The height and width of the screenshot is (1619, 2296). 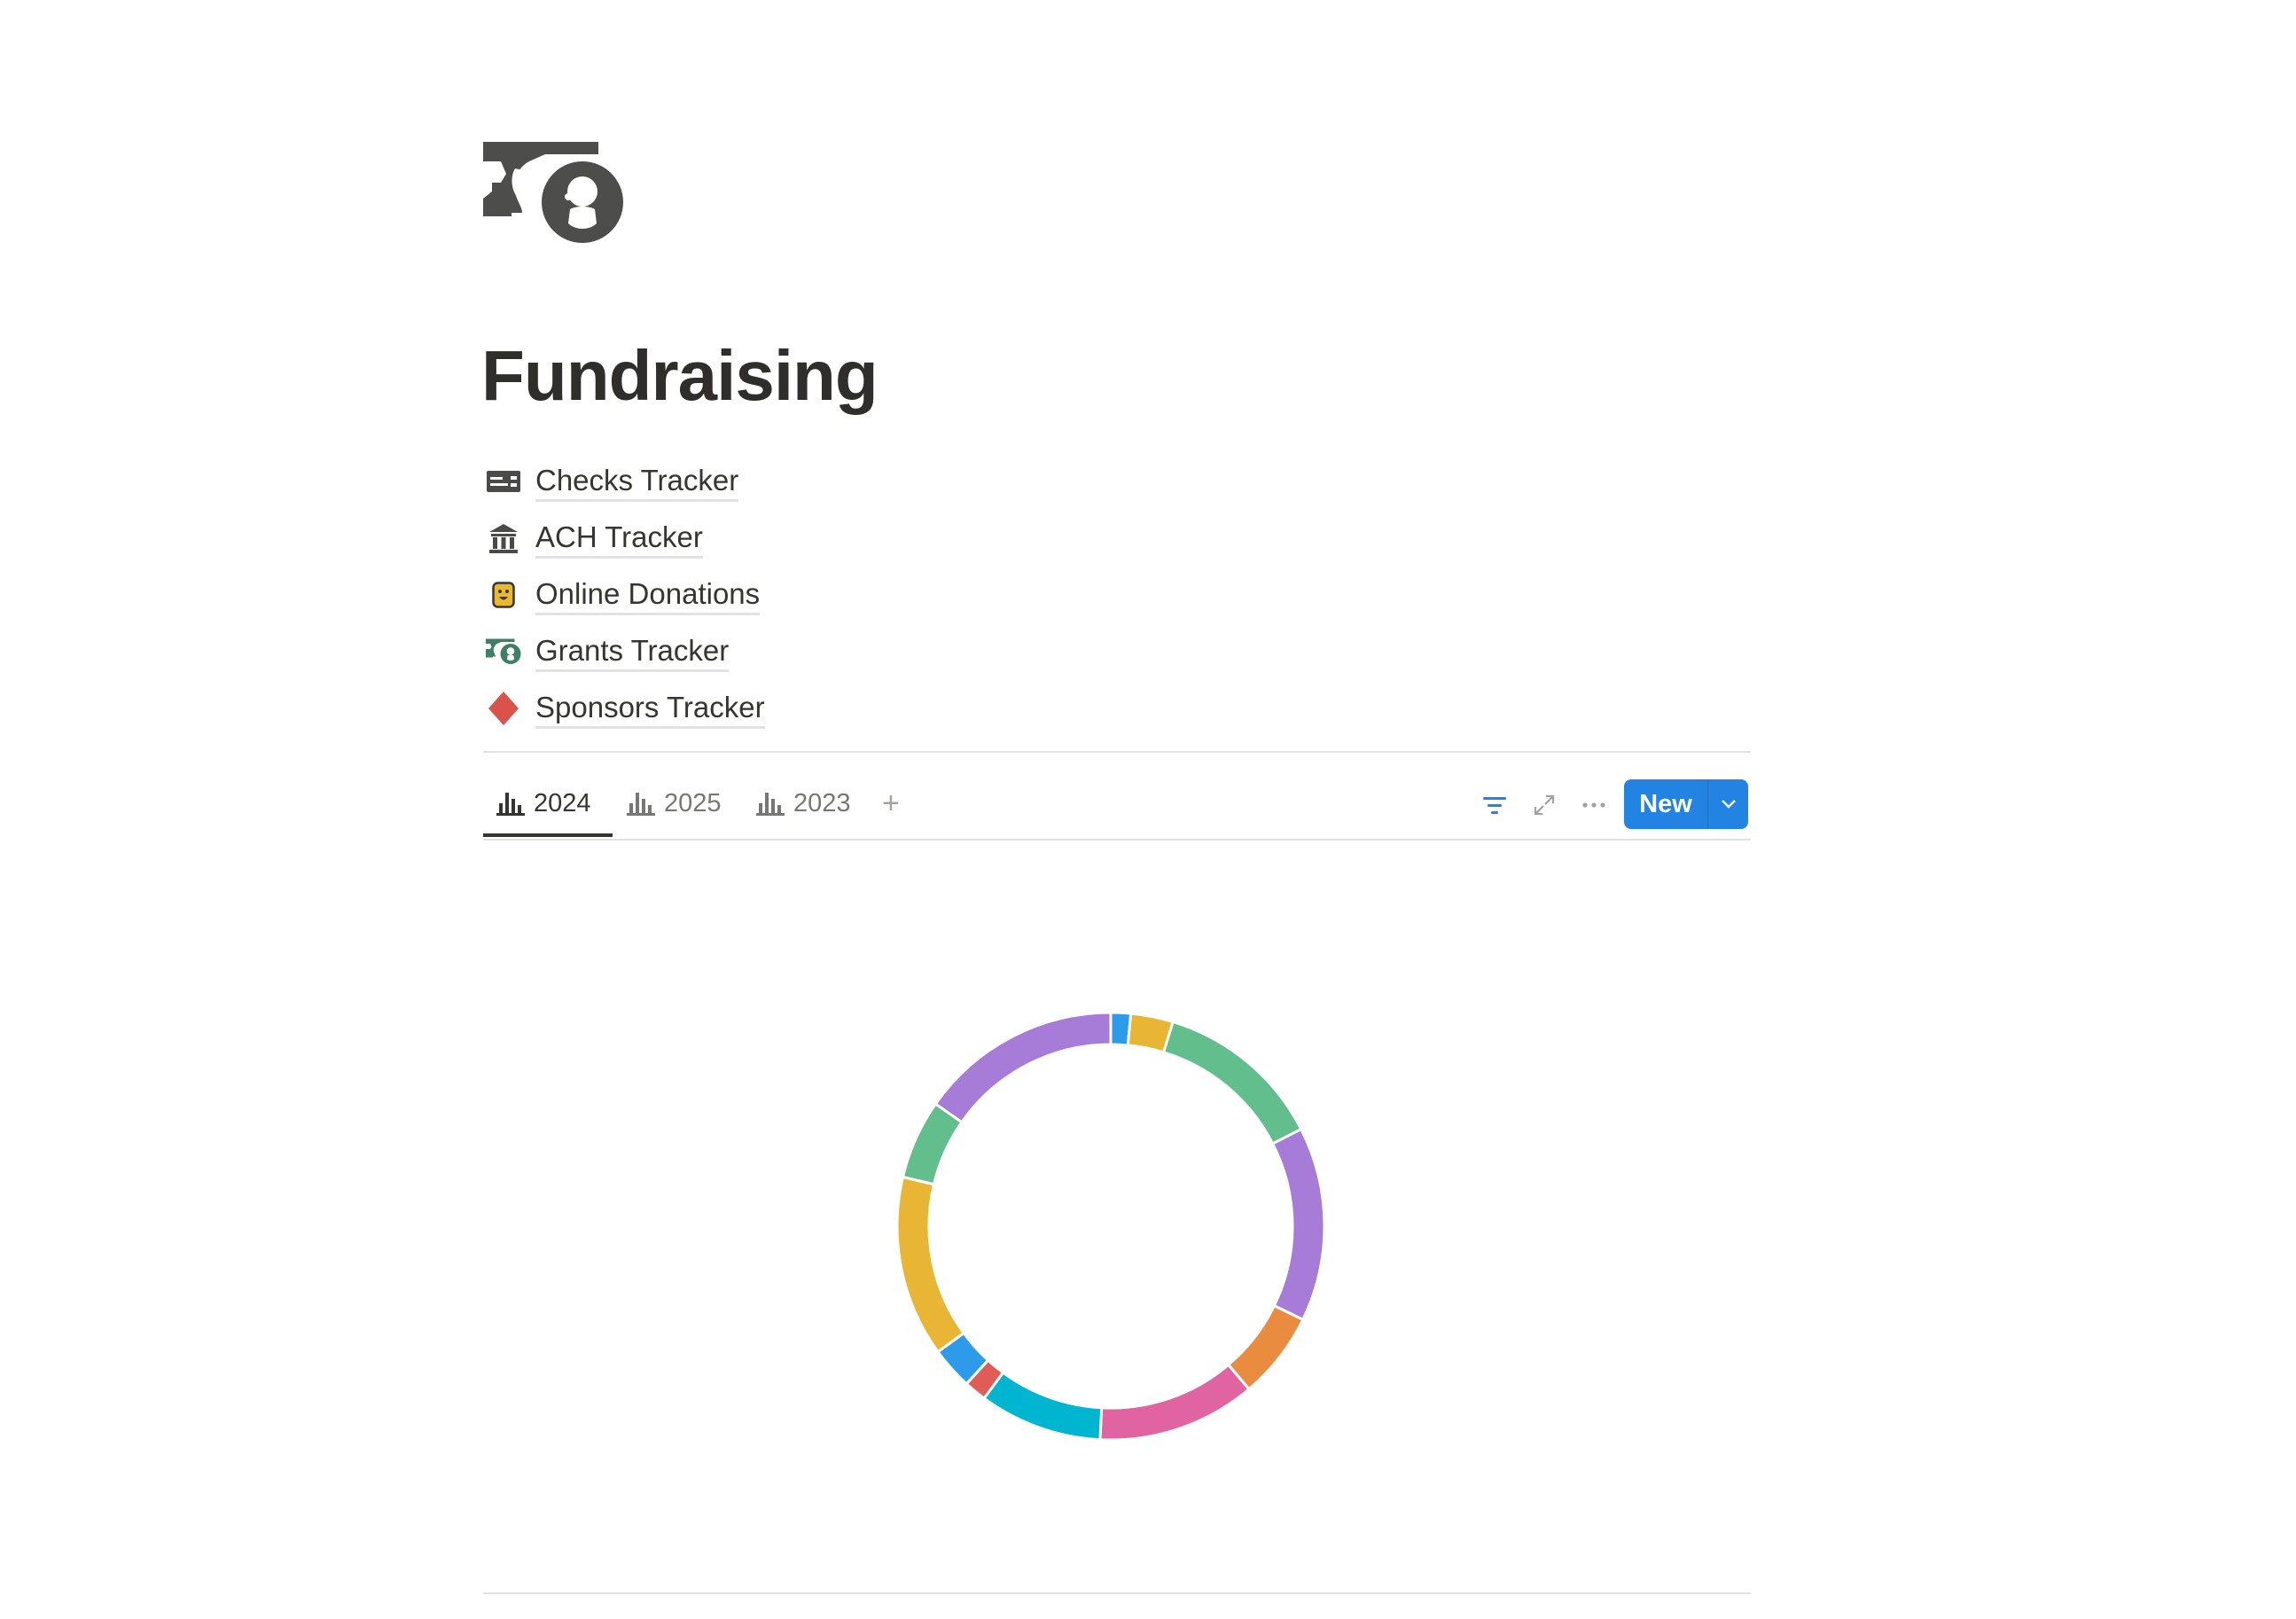 I want to click on tab-2024: 2024, so click(x=543, y=803).